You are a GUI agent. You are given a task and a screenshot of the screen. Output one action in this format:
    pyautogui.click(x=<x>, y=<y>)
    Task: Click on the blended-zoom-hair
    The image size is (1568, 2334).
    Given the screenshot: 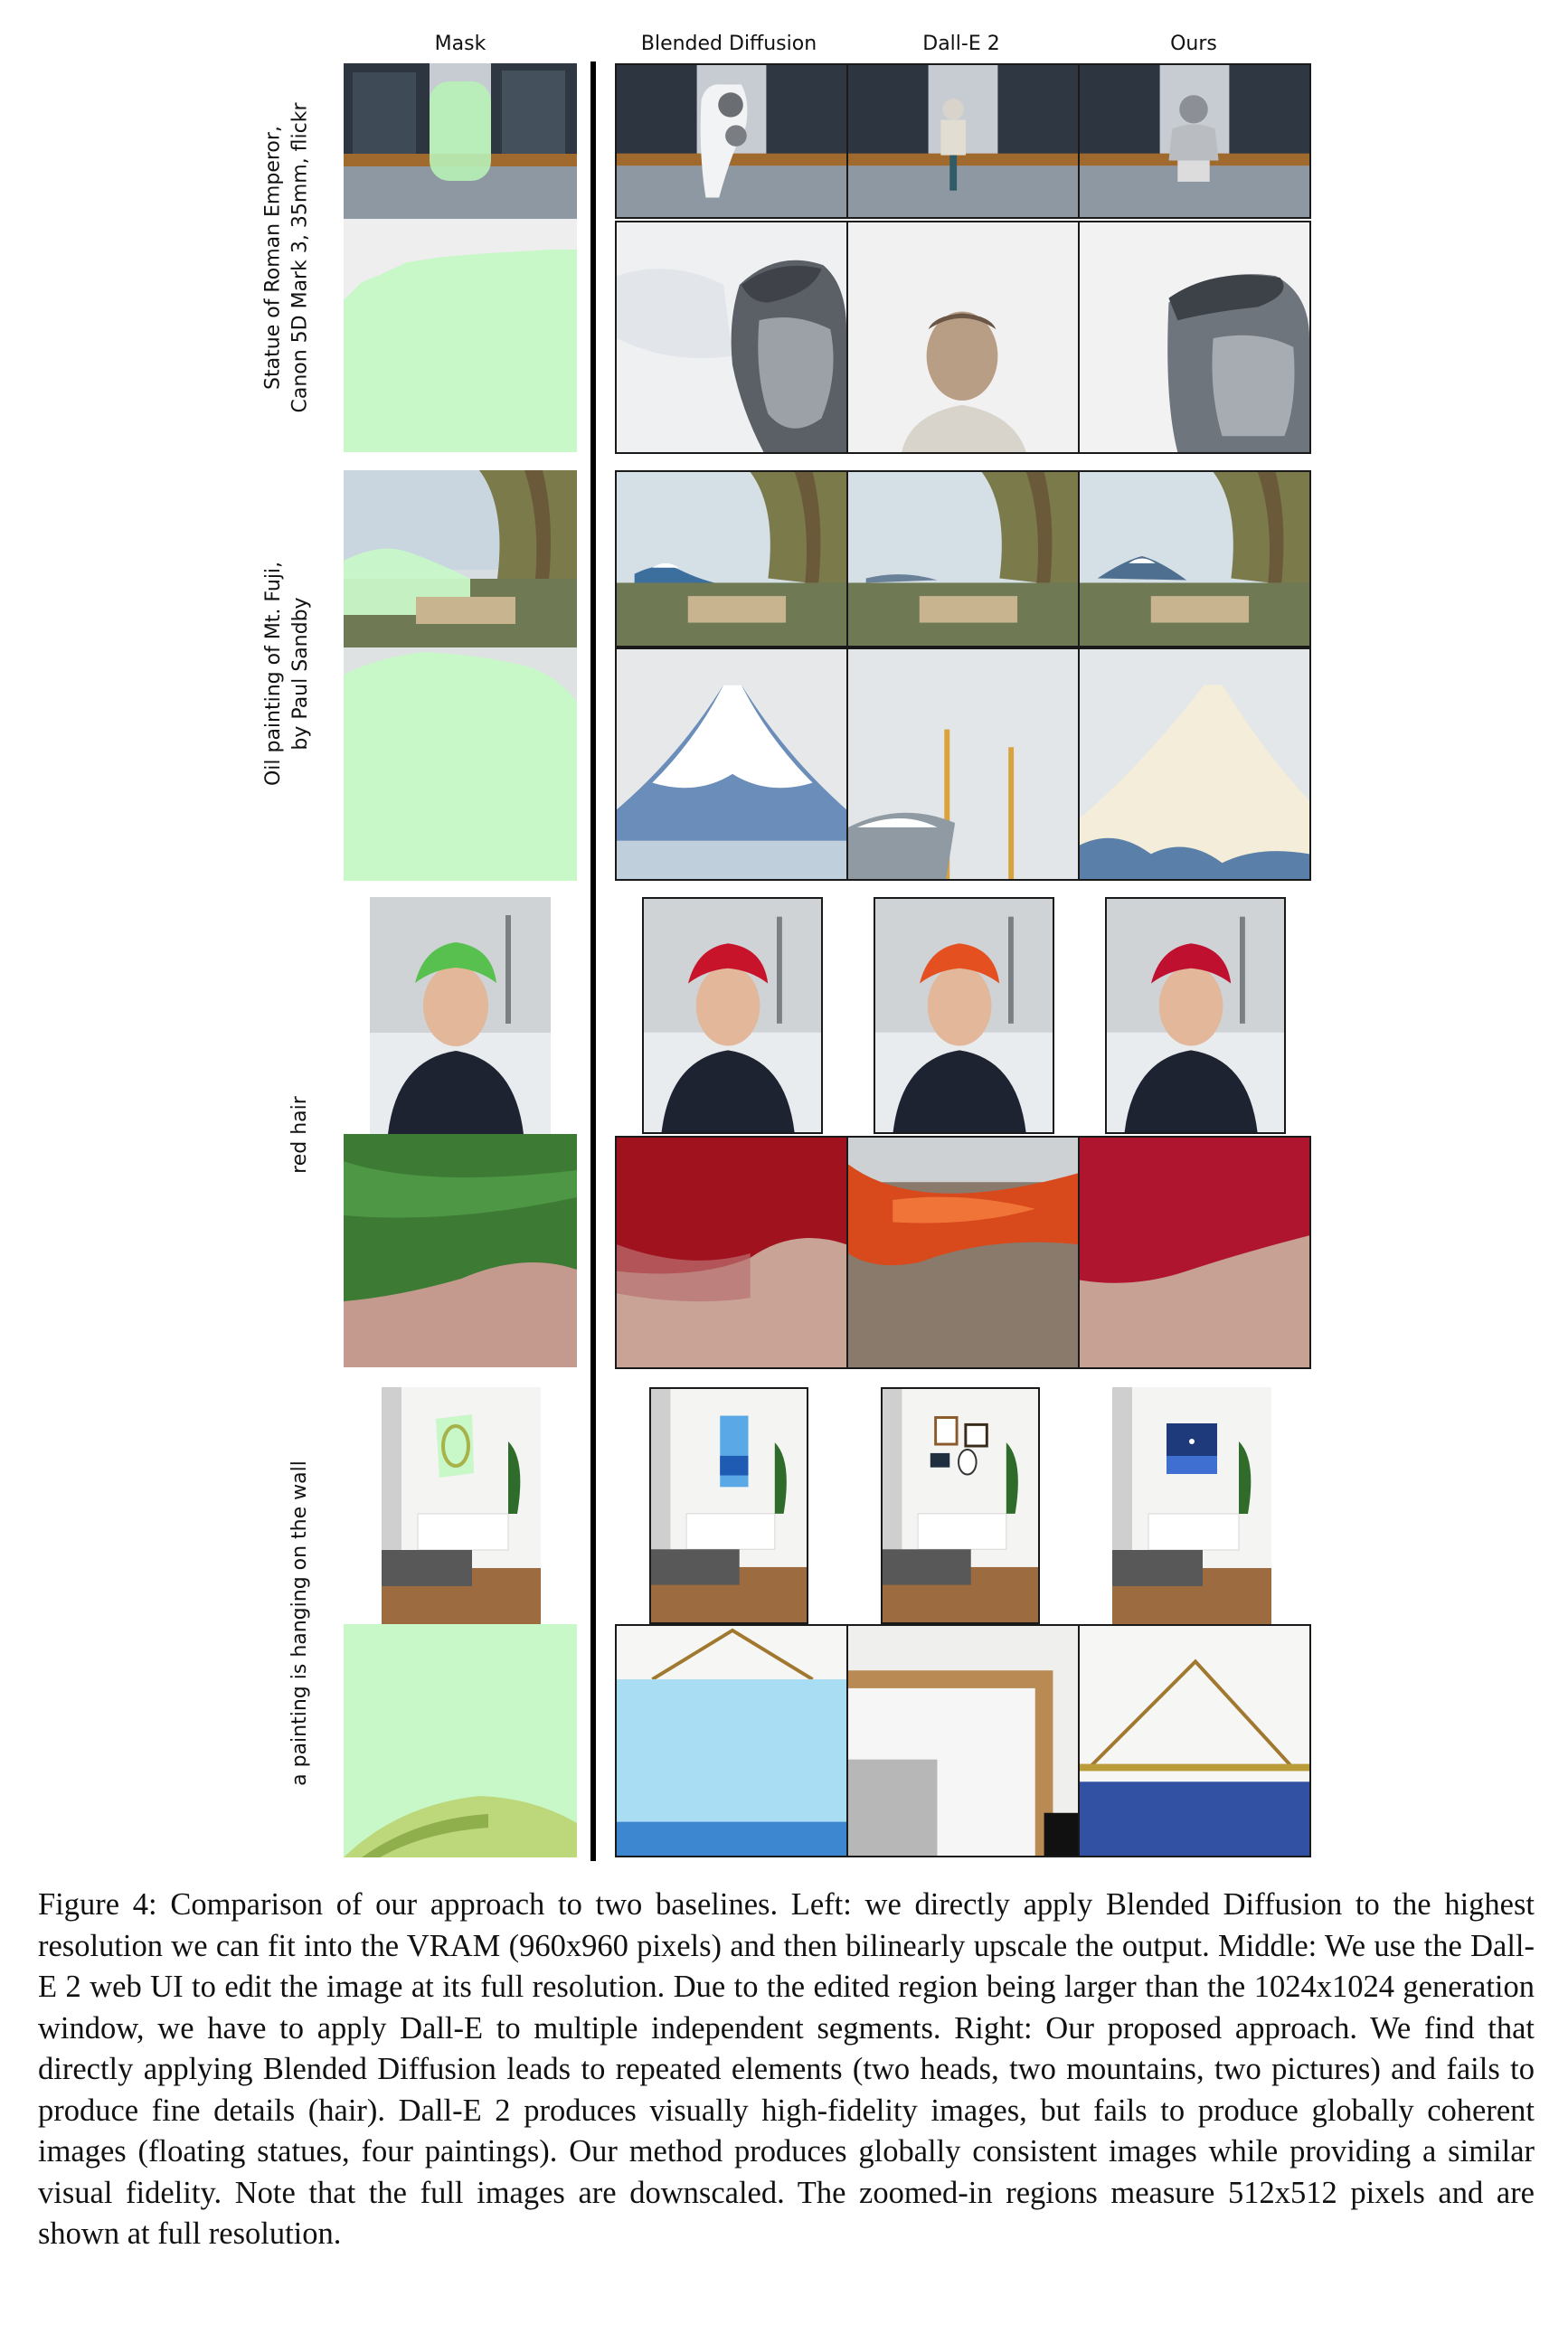 What is the action you would take?
    pyautogui.click(x=731, y=1252)
    